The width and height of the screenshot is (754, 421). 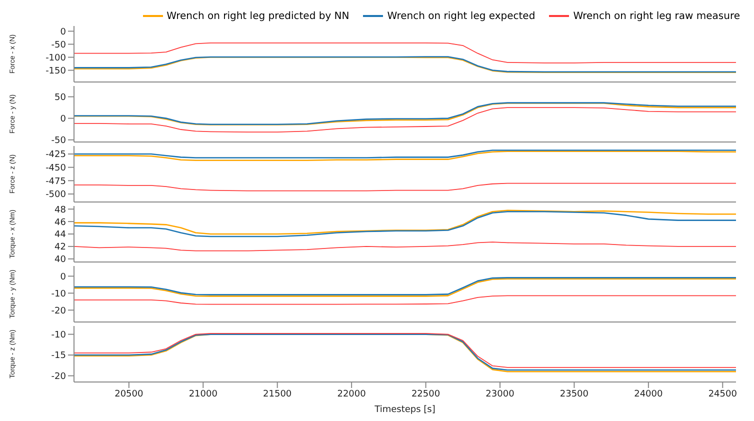 I want to click on x-tick-label: 21500, so click(x=277, y=394).